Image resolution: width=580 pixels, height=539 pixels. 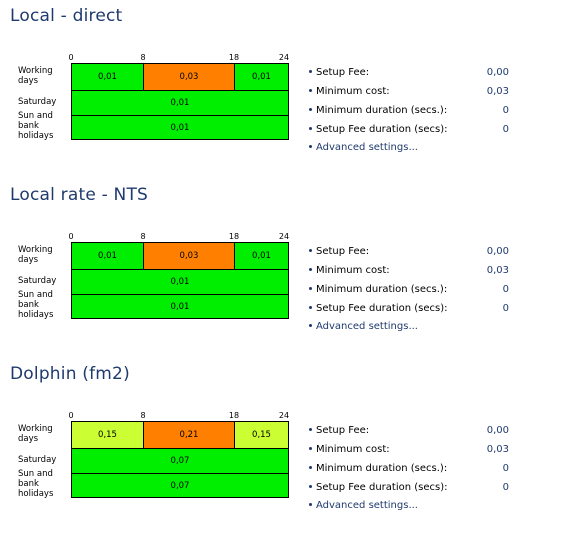 I want to click on rate-cell-holidays: 0,07, so click(x=180, y=485).